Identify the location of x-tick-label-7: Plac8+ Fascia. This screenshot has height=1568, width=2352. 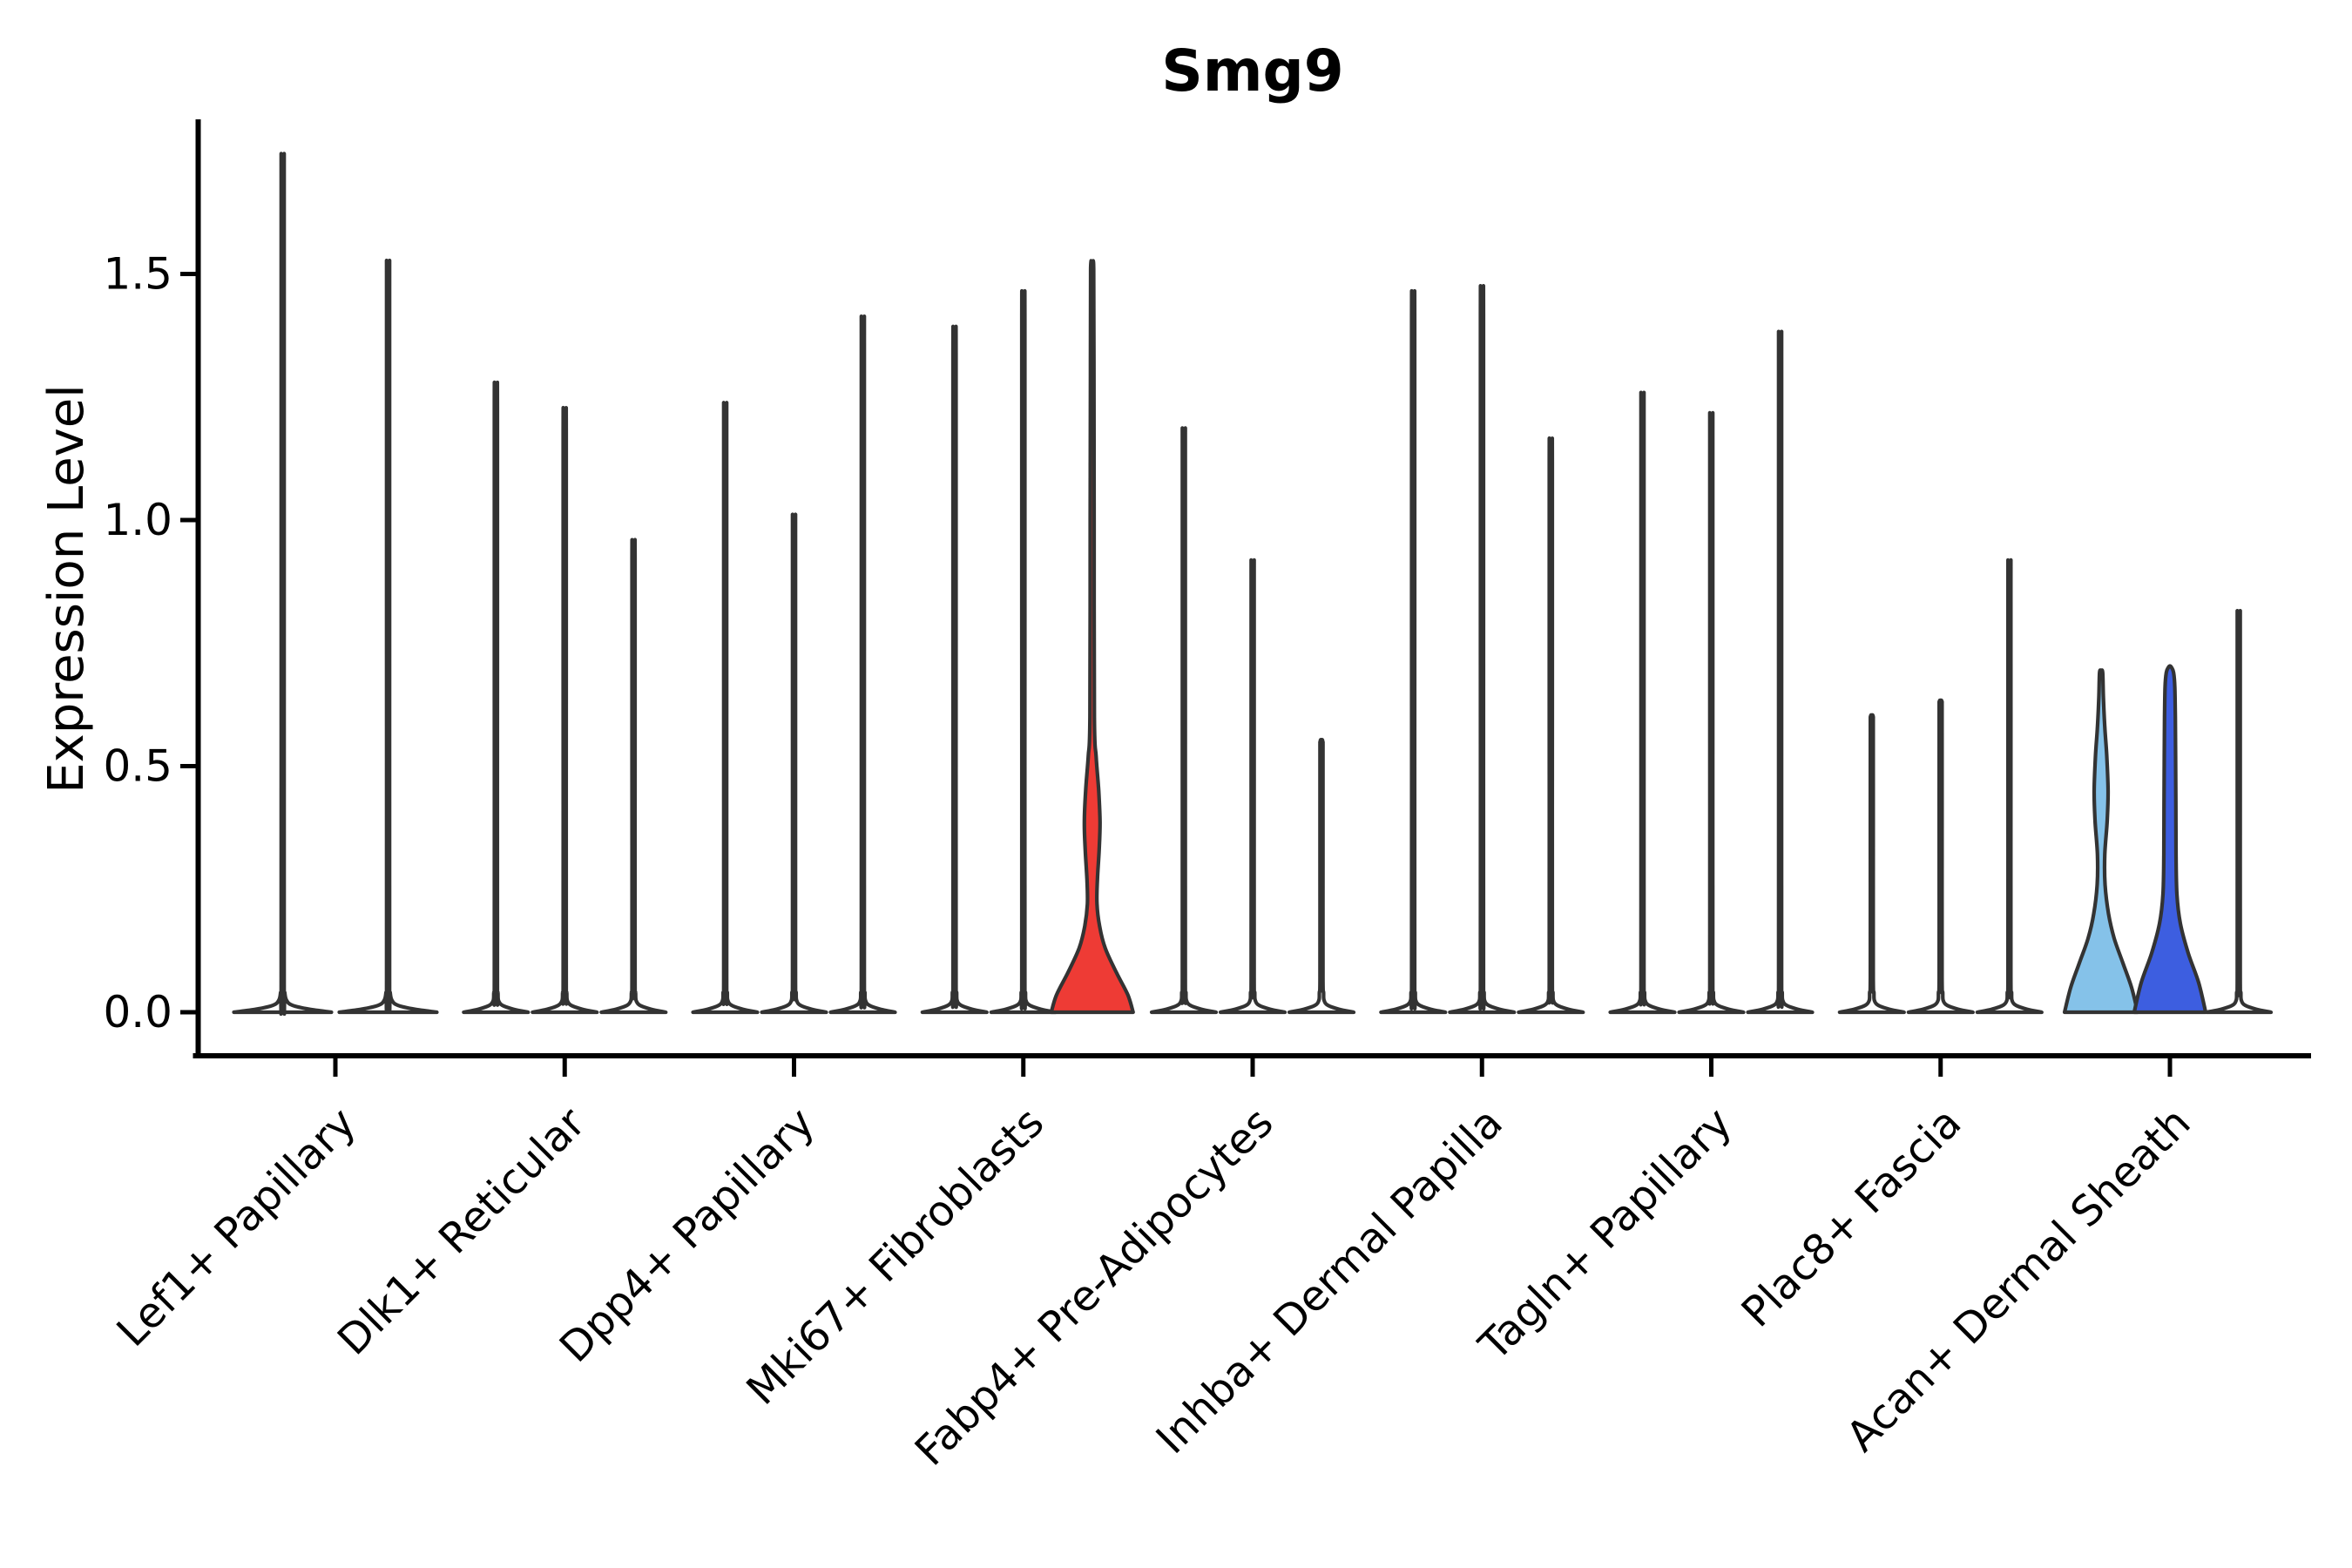
(1852, 1217).